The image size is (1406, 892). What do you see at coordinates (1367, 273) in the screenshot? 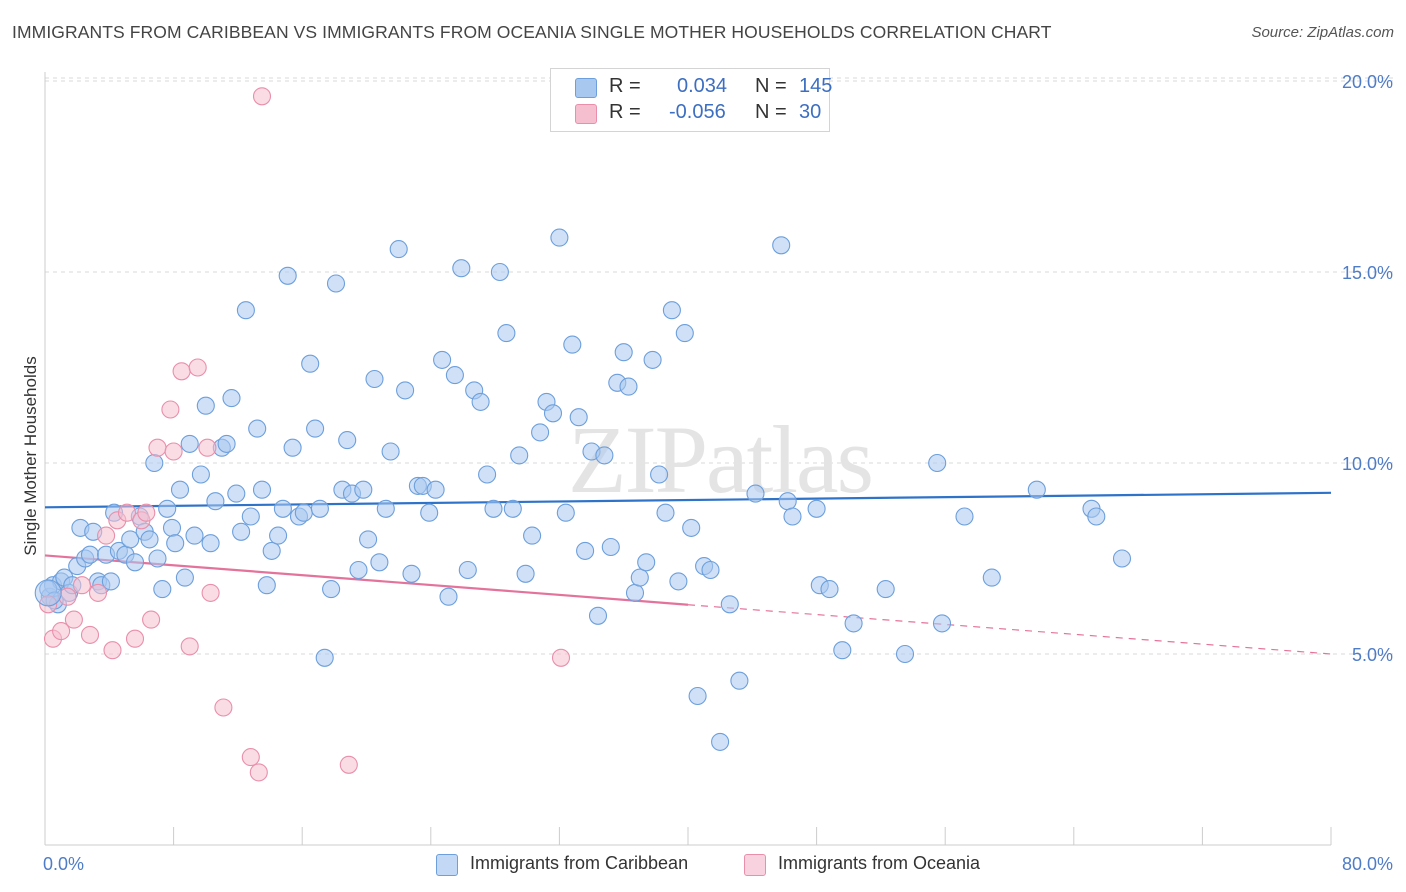
I see `y-tick-label: 15.0%` at bounding box center [1367, 273].